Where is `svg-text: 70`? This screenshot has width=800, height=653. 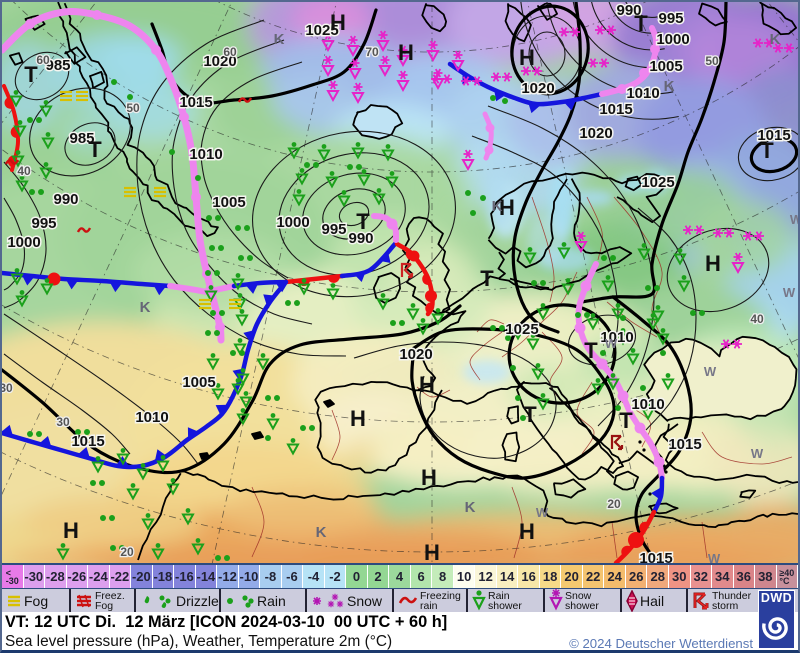 svg-text: 70 is located at coordinates (372, 52).